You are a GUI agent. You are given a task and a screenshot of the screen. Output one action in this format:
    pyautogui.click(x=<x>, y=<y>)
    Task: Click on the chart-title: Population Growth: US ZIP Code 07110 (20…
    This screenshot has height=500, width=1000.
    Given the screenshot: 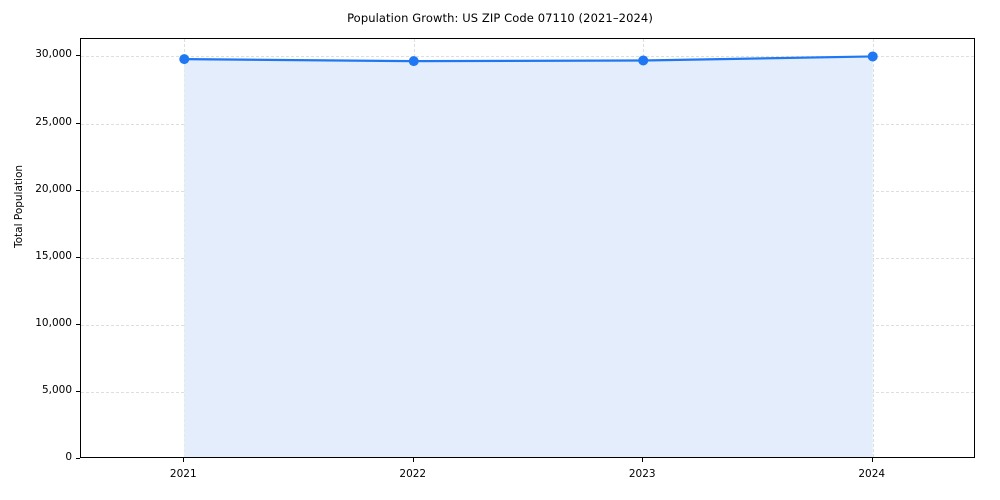 What is the action you would take?
    pyautogui.click(x=500, y=18)
    